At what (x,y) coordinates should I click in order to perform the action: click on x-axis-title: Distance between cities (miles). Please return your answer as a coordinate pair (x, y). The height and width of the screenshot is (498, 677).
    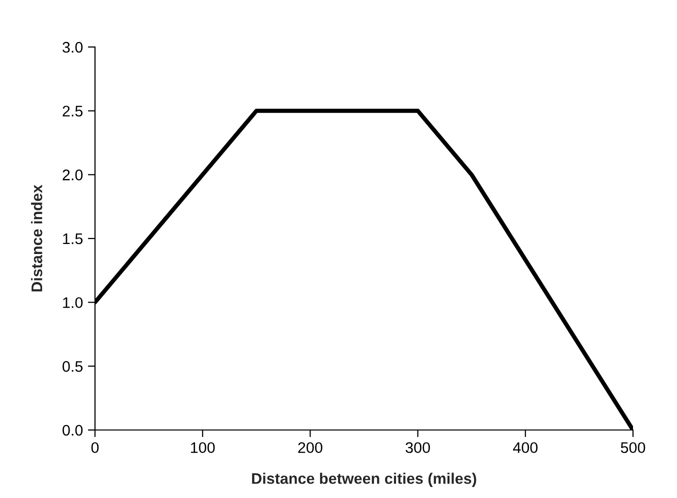
    Looking at the image, I should click on (364, 479).